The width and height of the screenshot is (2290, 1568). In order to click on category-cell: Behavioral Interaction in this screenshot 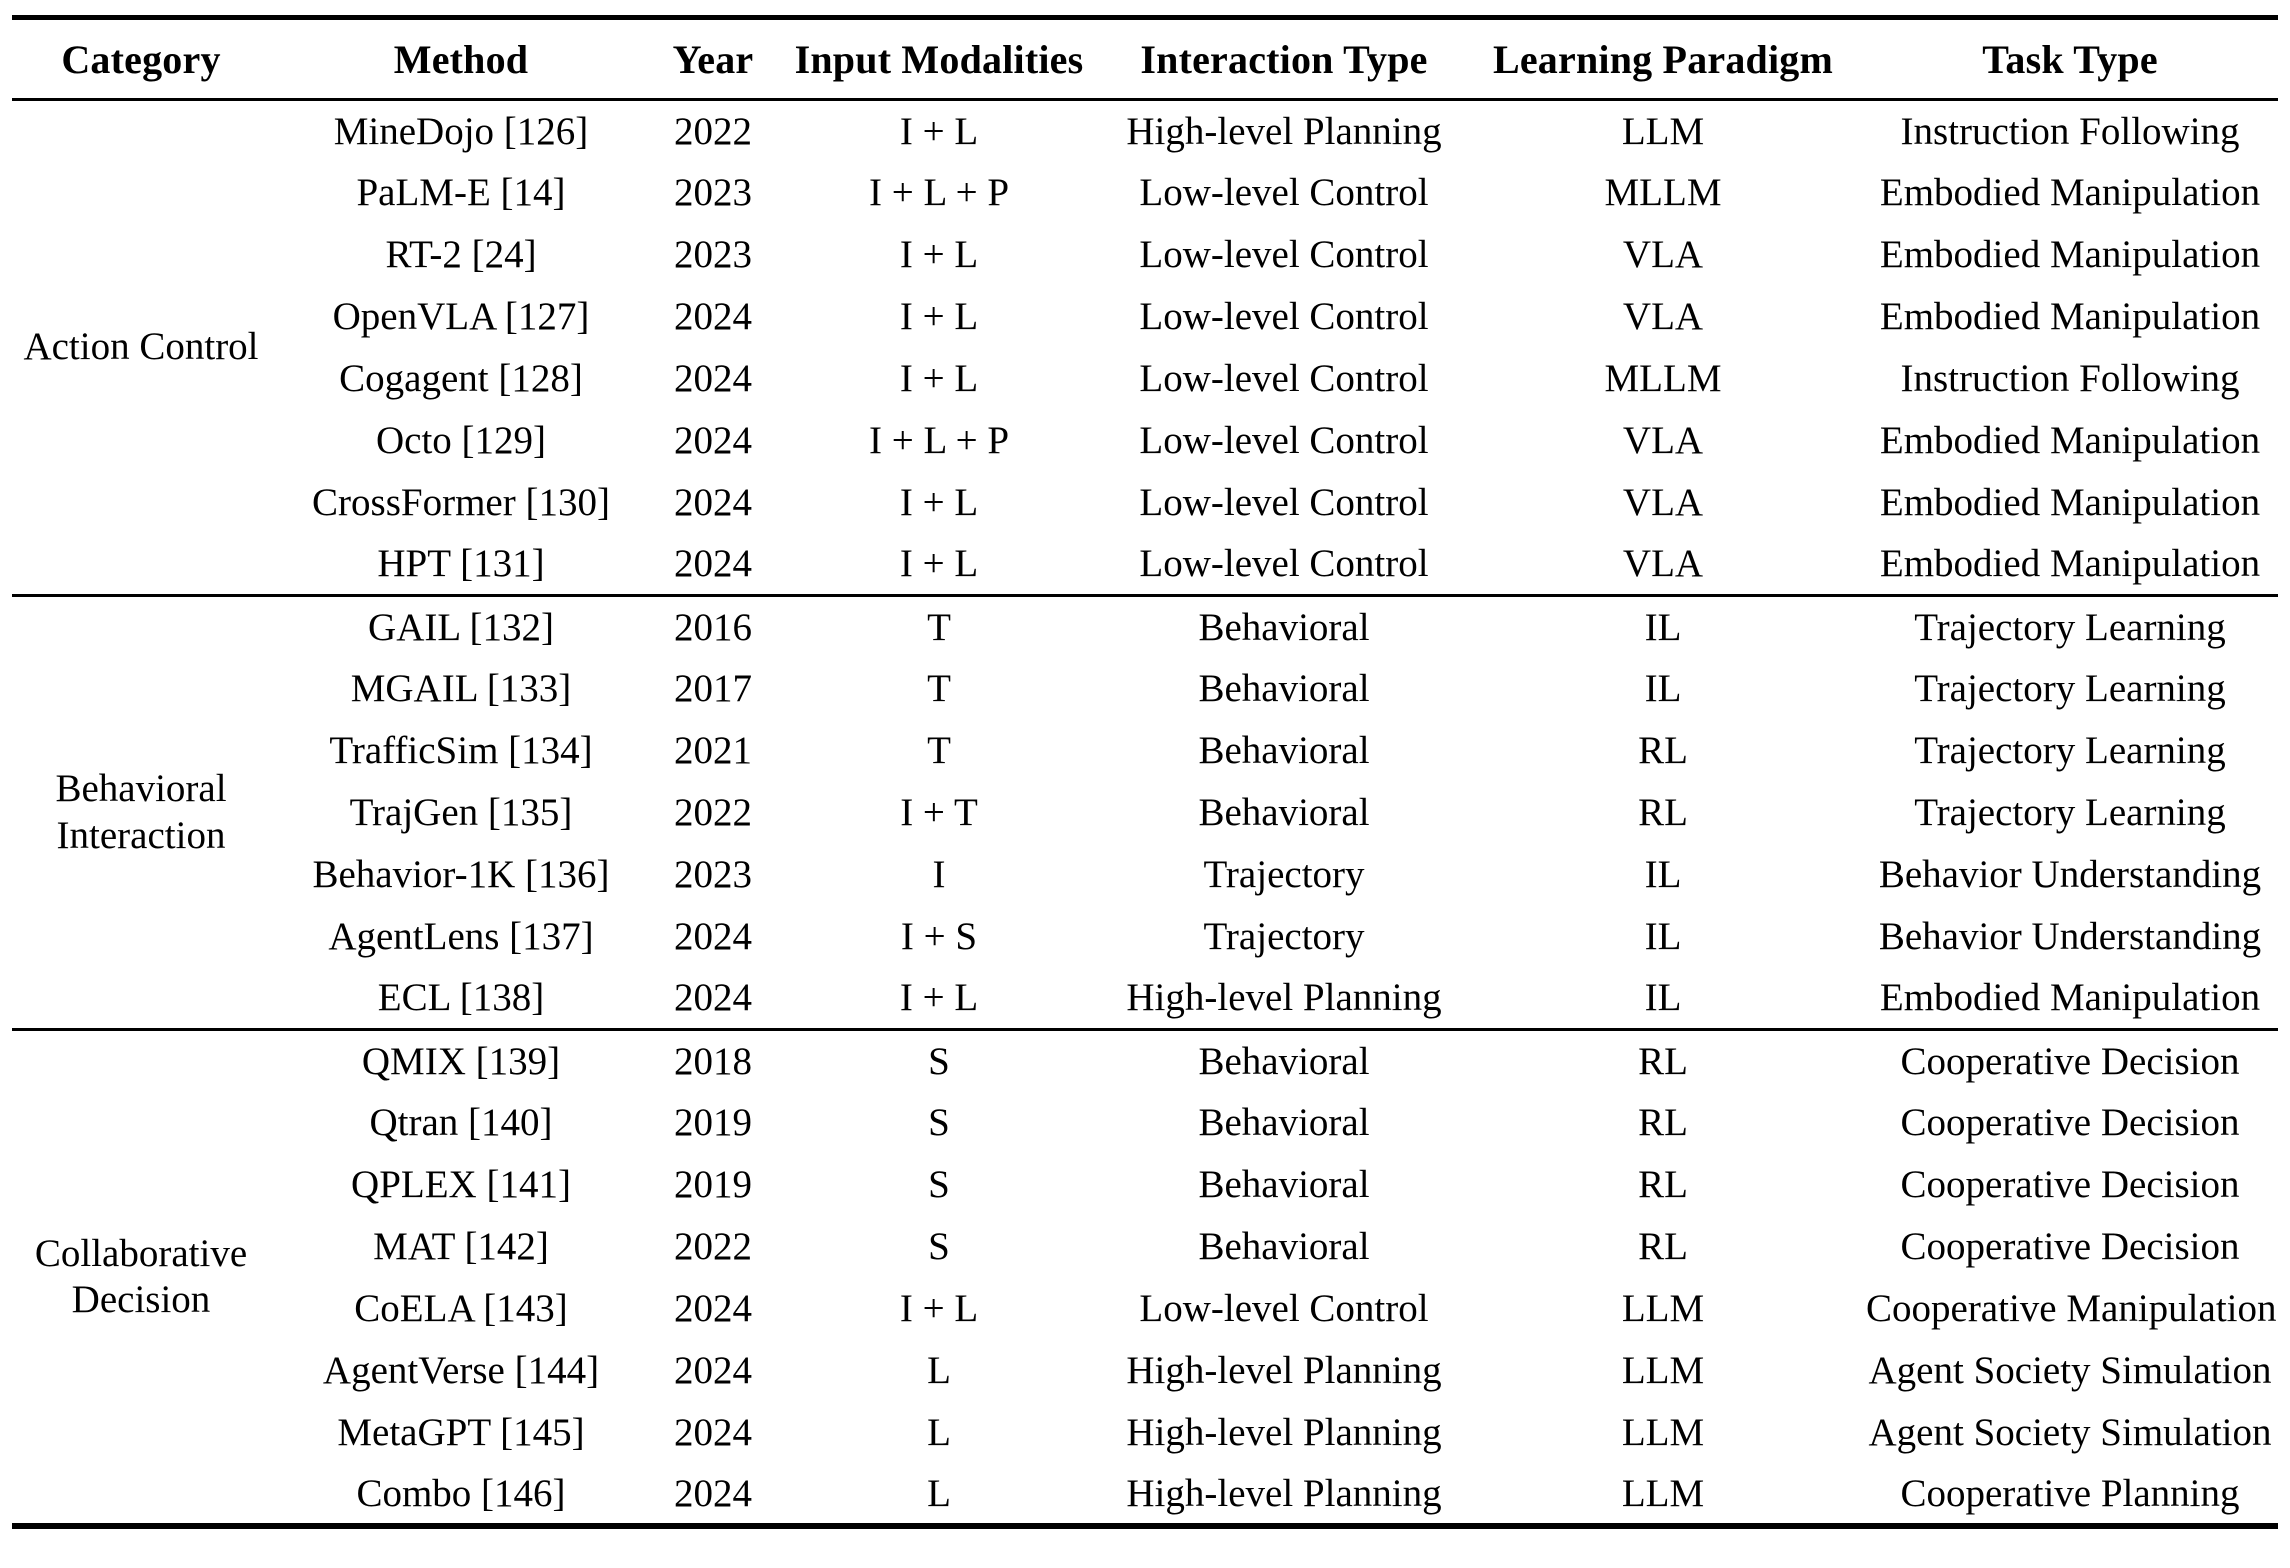, I will do `click(141, 813)`.